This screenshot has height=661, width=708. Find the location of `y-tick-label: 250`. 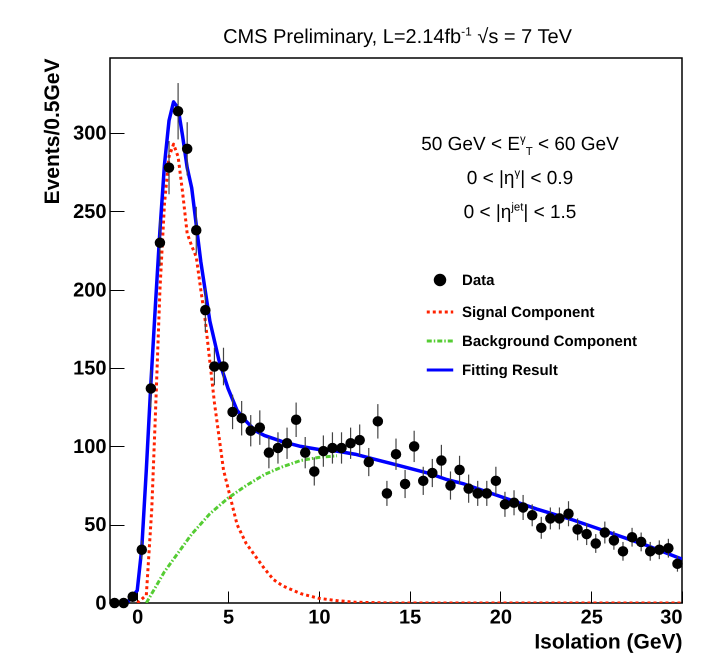

y-tick-label: 250 is located at coordinates (89, 211).